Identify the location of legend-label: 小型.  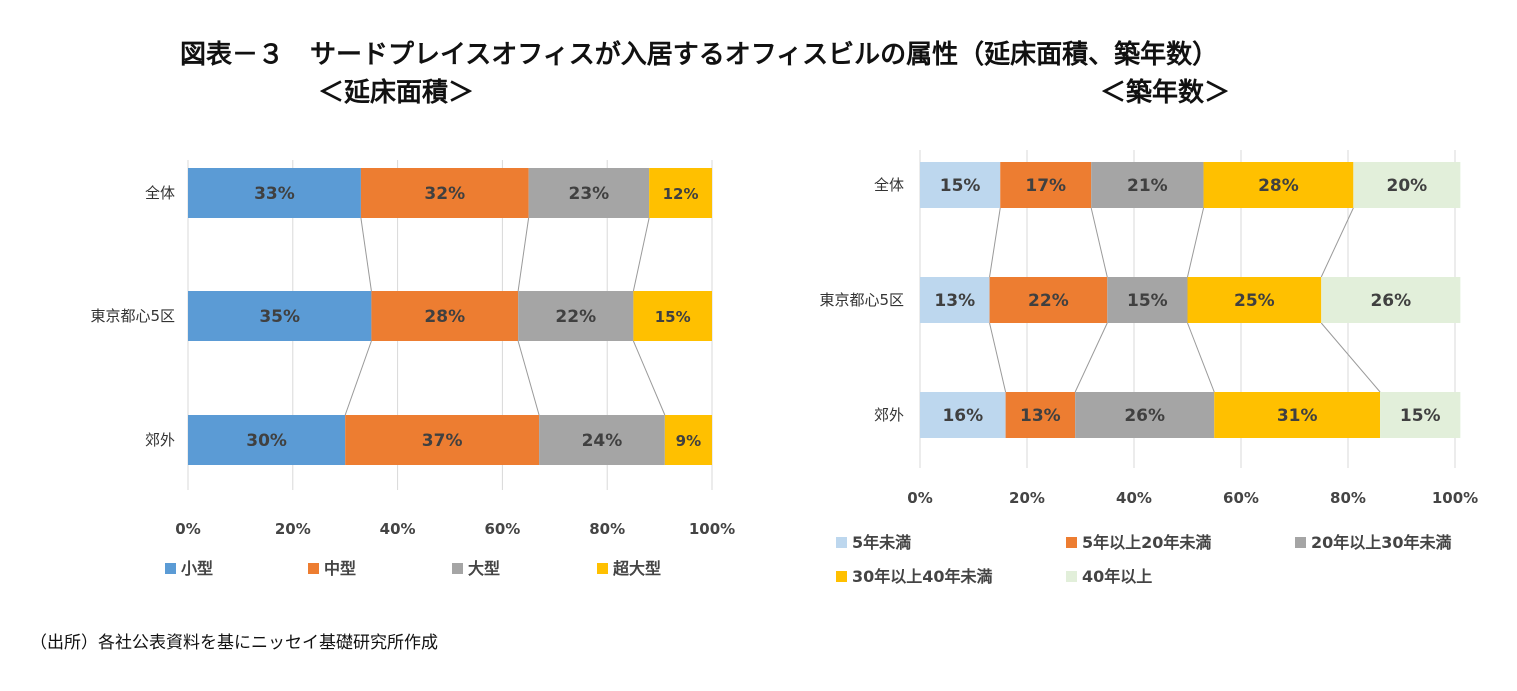
(197, 568).